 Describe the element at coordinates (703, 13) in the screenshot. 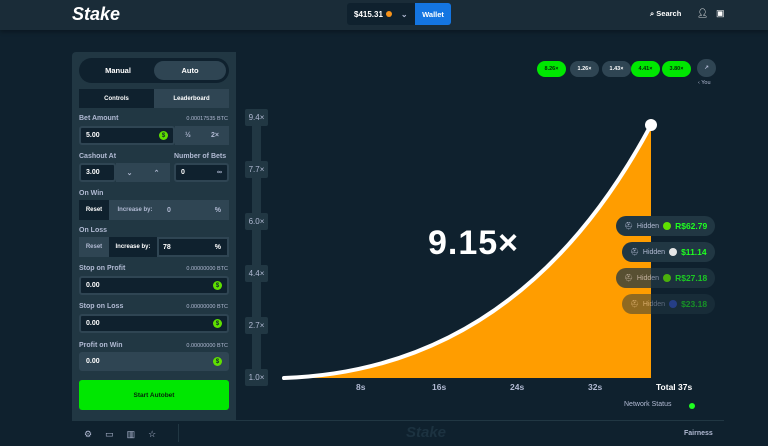

I see `user-icon: 👤︎` at that location.